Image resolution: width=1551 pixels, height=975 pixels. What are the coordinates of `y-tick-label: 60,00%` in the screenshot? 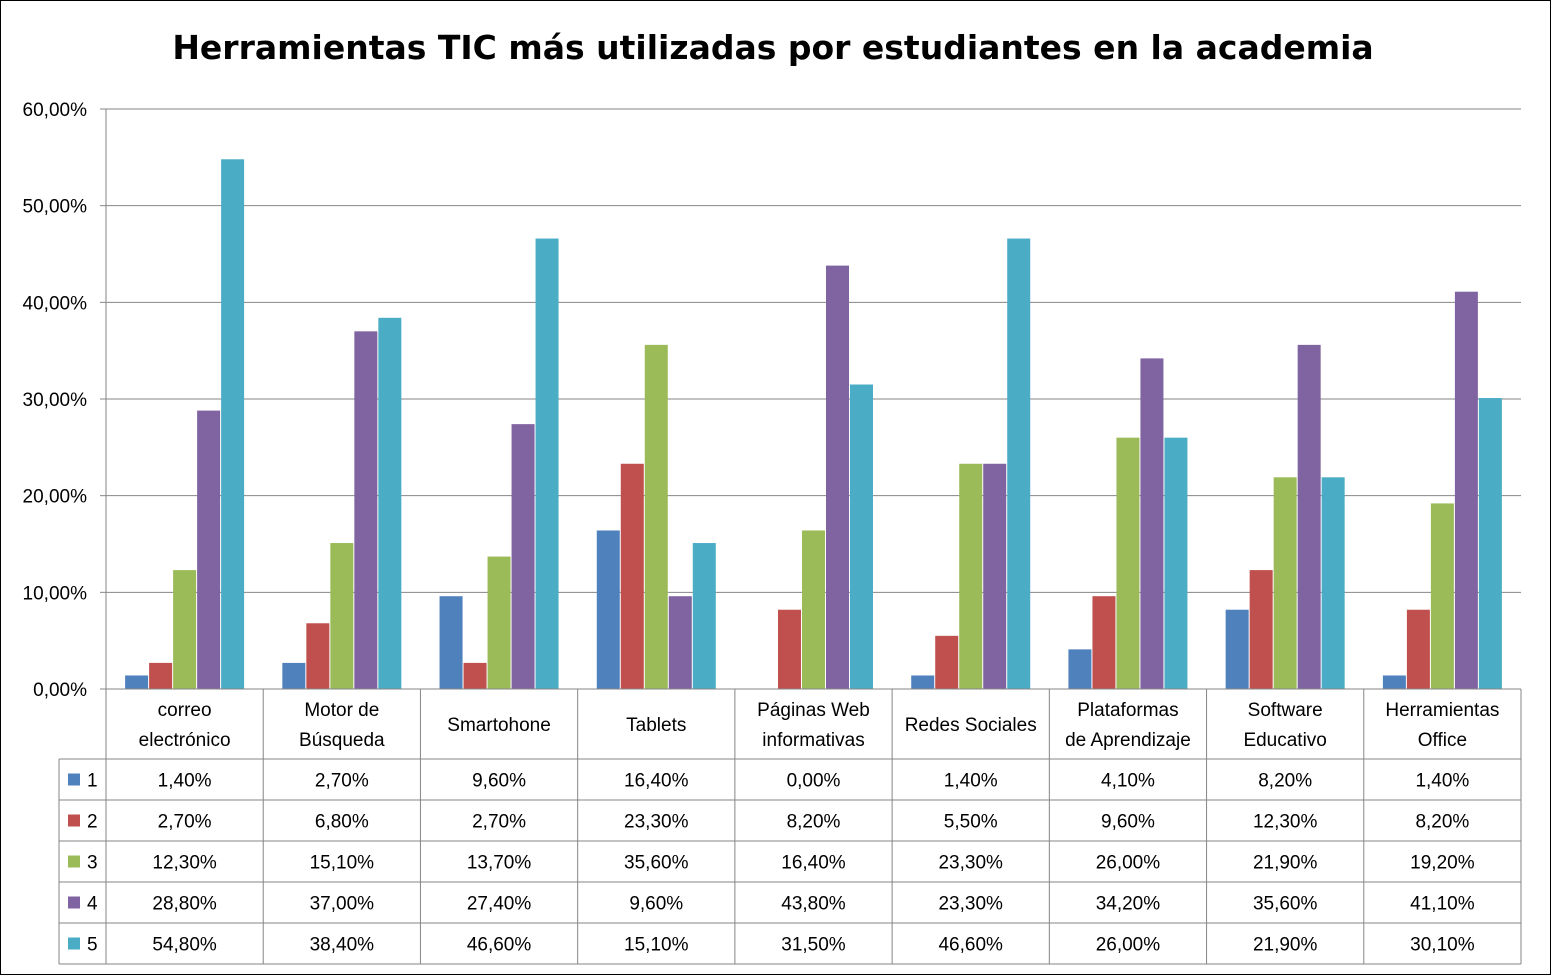 It's located at (55, 110).